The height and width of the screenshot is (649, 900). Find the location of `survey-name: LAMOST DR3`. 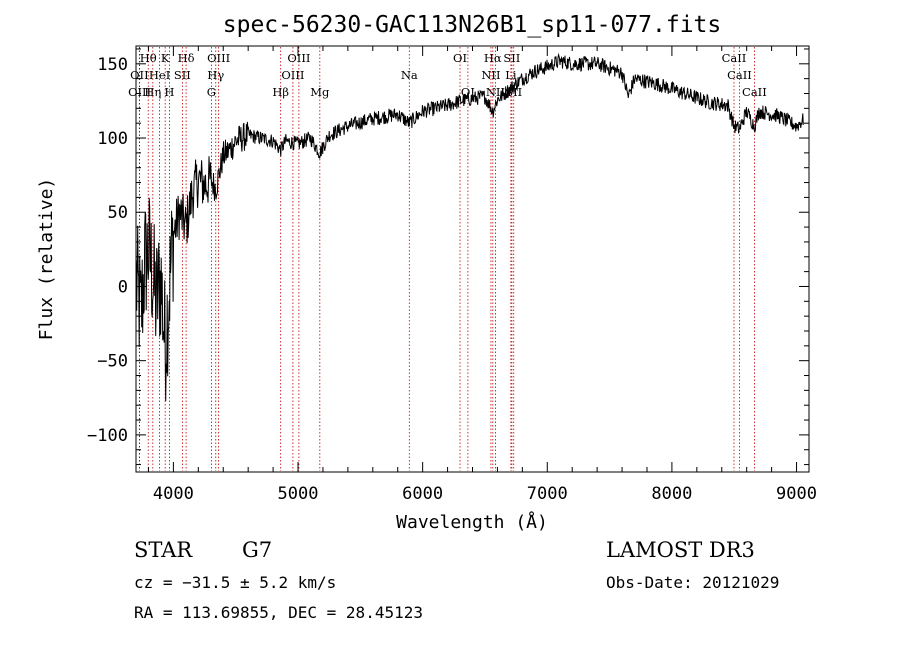

survey-name: LAMOST DR3 is located at coordinates (680, 550).